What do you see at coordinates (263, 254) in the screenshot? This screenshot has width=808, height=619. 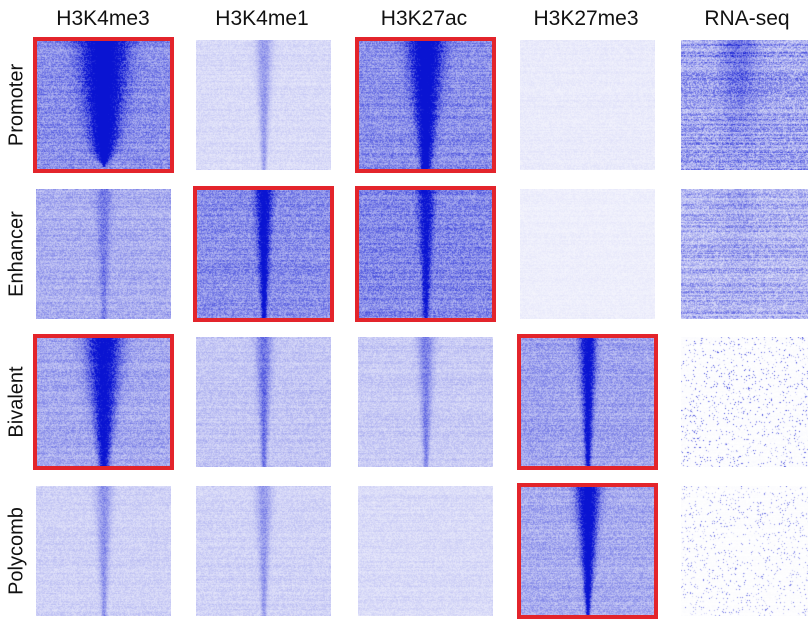 I see `heatmap-panel-enhancer-h3k4me1` at bounding box center [263, 254].